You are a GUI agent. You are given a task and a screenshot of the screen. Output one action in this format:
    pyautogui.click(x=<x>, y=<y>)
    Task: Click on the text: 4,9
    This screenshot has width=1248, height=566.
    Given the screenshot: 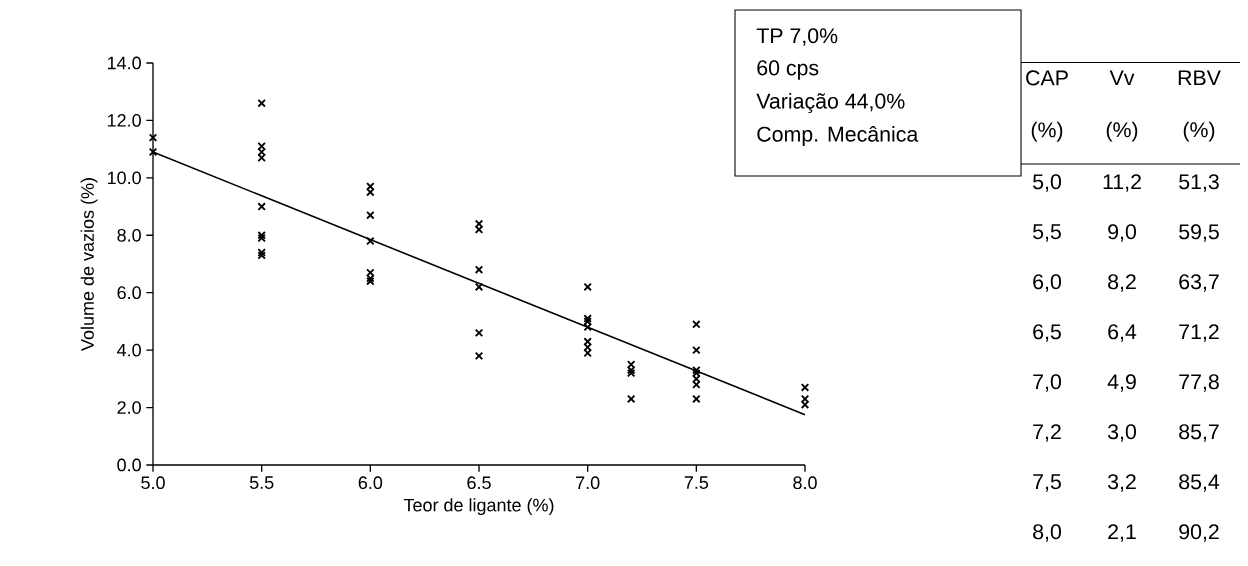 What is the action you would take?
    pyautogui.click(x=1121, y=383)
    